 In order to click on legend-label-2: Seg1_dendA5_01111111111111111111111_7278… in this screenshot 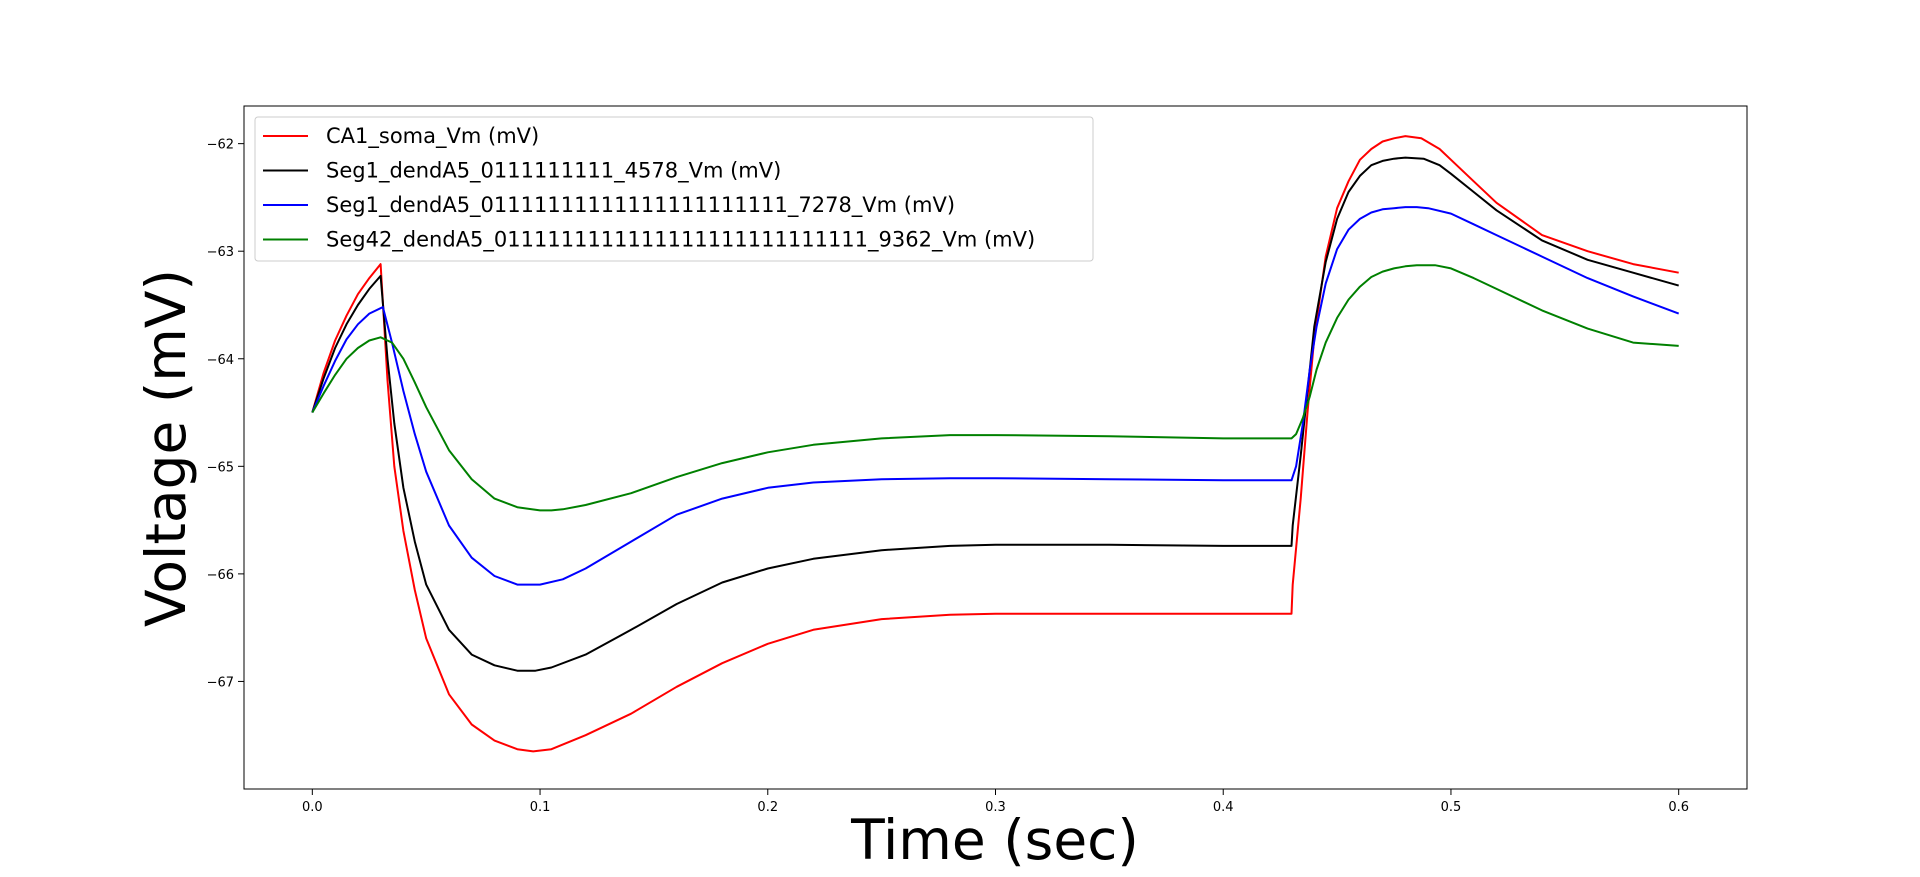, I will do `click(640, 205)`.